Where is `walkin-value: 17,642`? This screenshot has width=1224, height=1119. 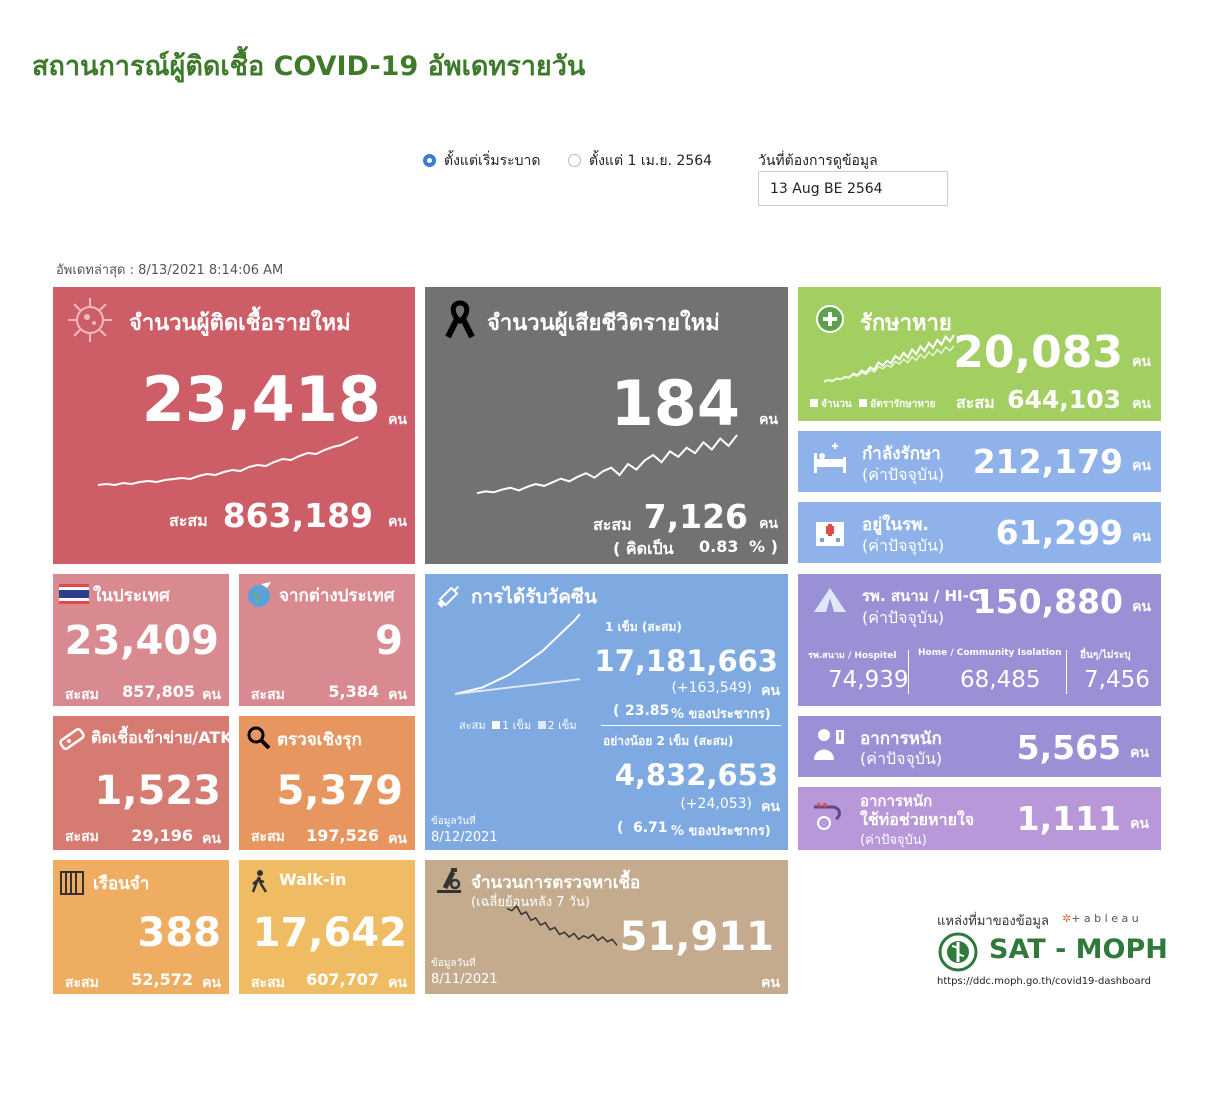 walkin-value: 17,642 is located at coordinates (329, 933).